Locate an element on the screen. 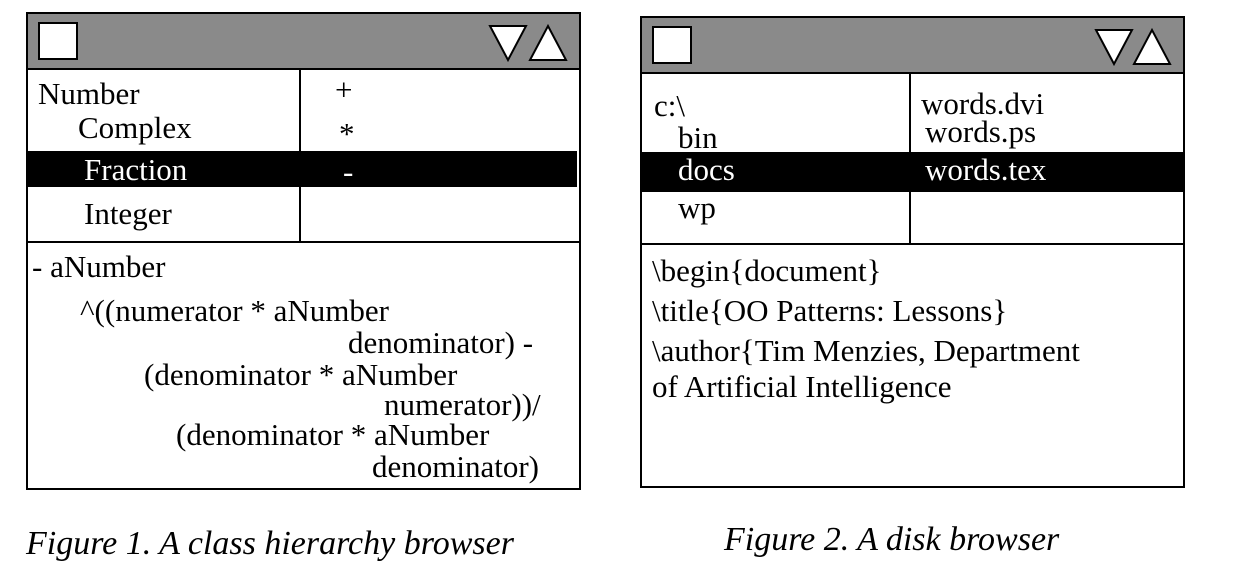  method-list-pane: + * - is located at coordinates (439, 155).